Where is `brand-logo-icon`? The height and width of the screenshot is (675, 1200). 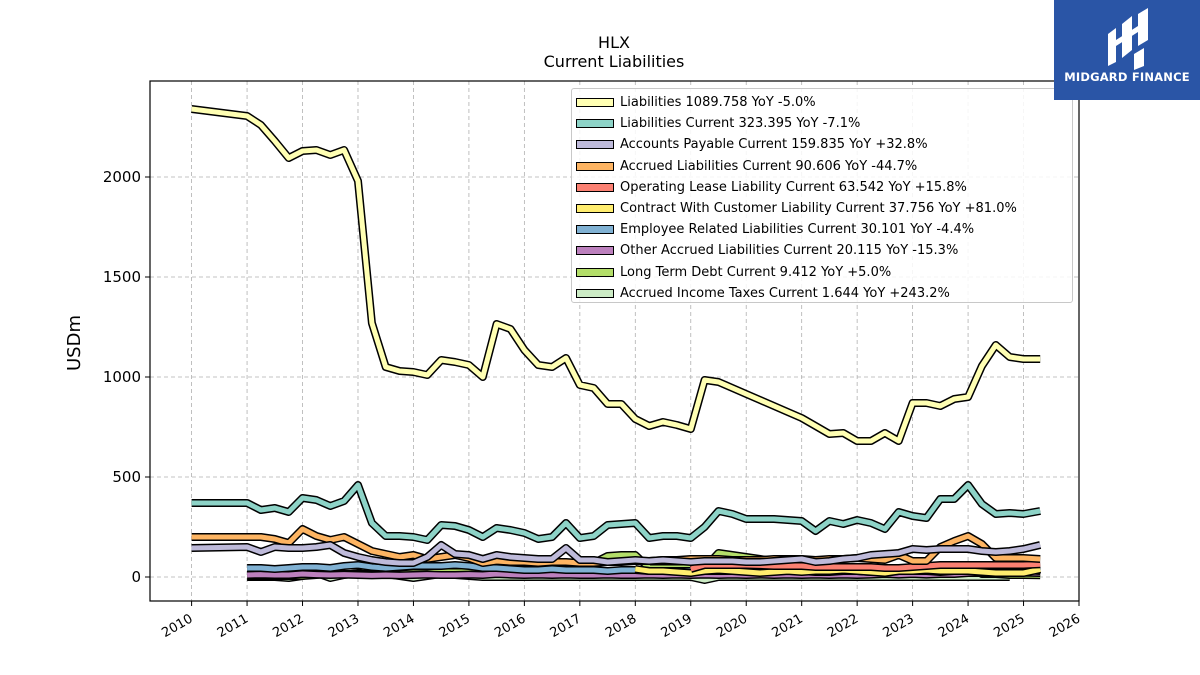
brand-logo-icon is located at coordinates (1128, 39).